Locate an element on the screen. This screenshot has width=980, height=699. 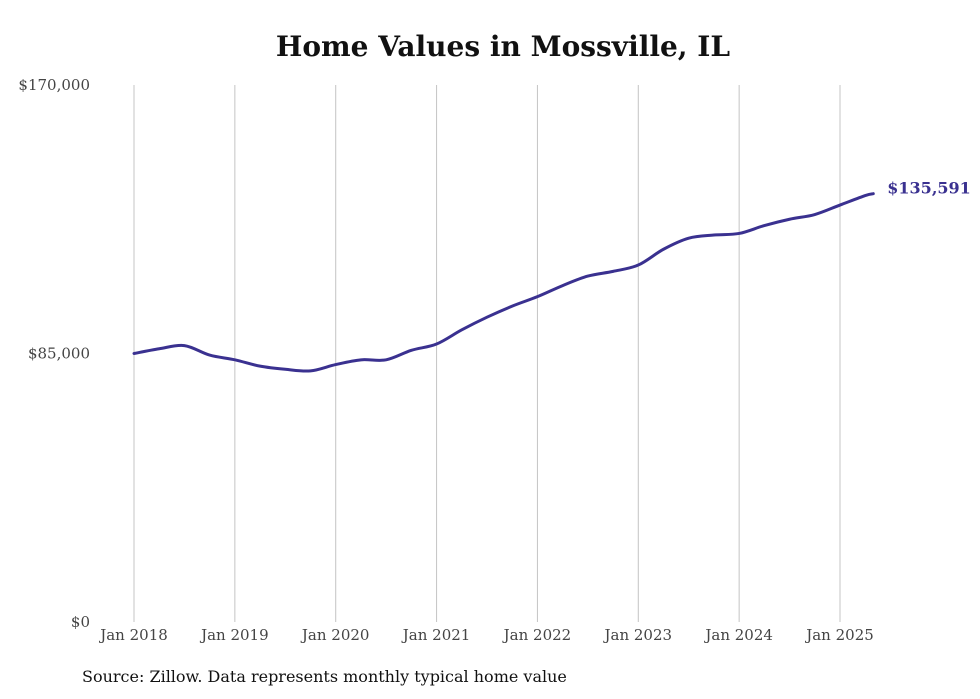
x-tick-label: Jan 2019 is located at coordinates (234, 635).